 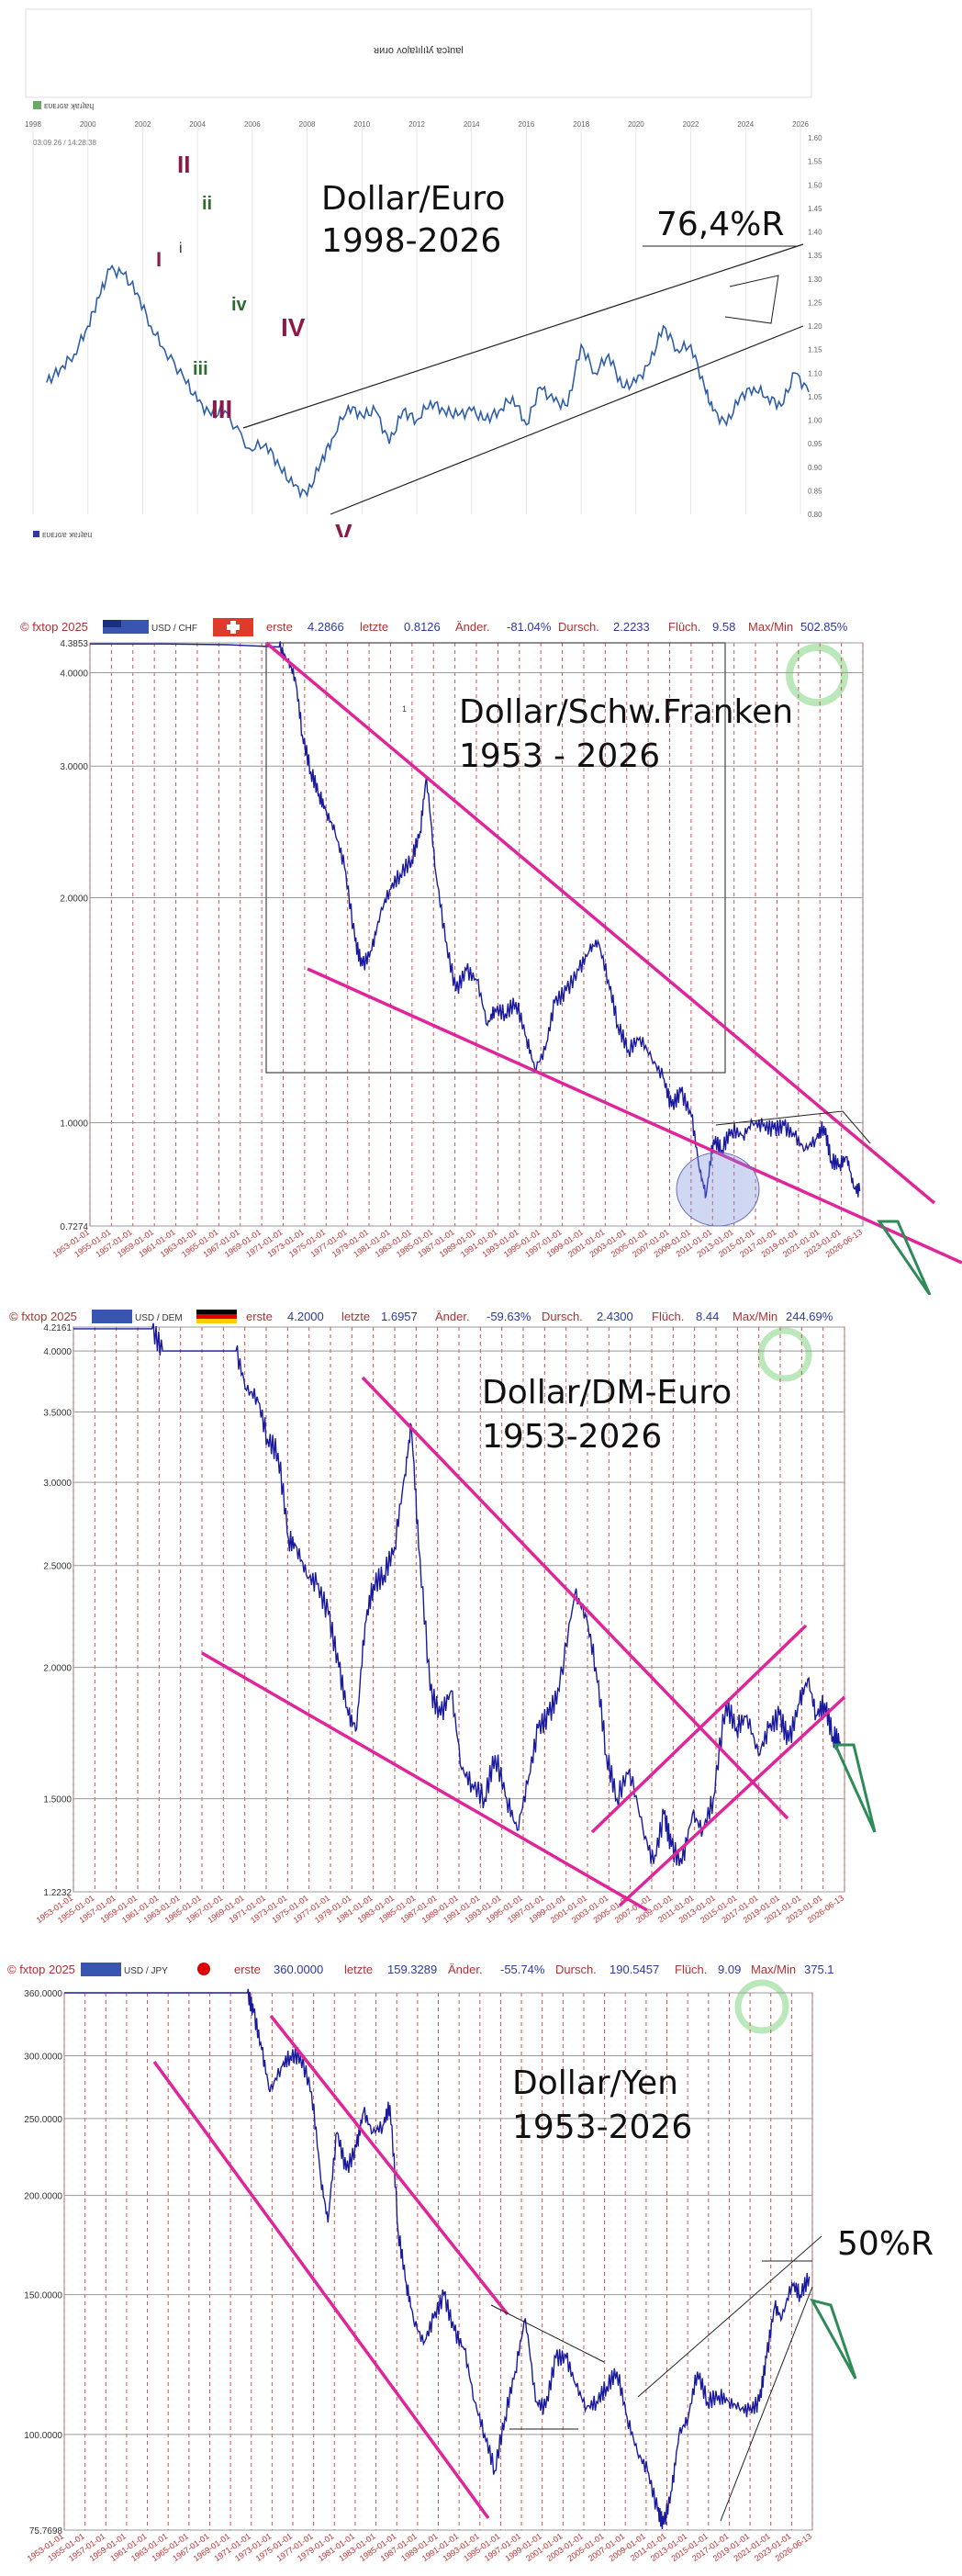 I want to click on y-tick-label: 1.10, so click(x=815, y=373).